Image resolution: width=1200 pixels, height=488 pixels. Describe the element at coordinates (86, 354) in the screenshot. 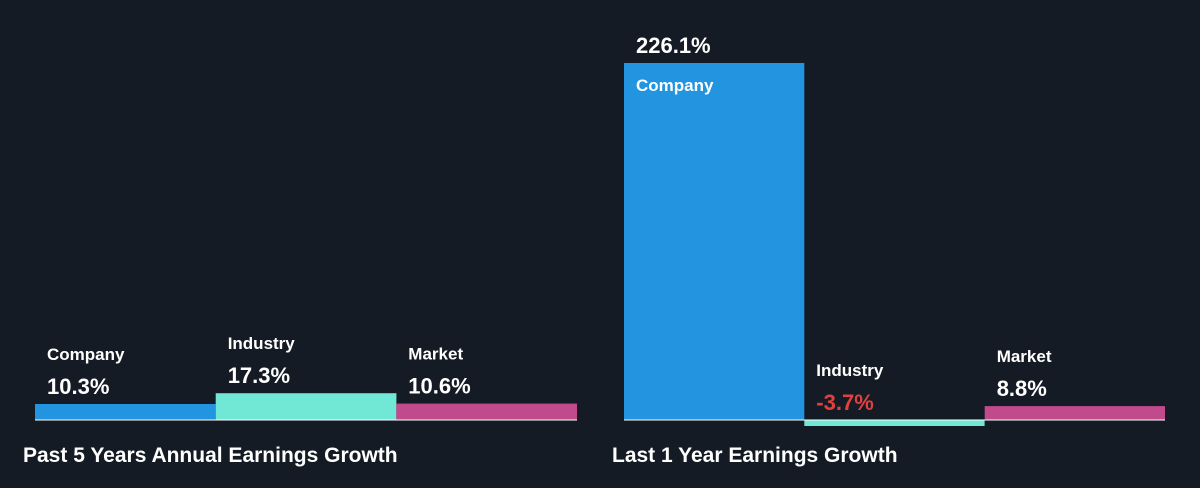

I see `category-label-company-0: Company` at that location.